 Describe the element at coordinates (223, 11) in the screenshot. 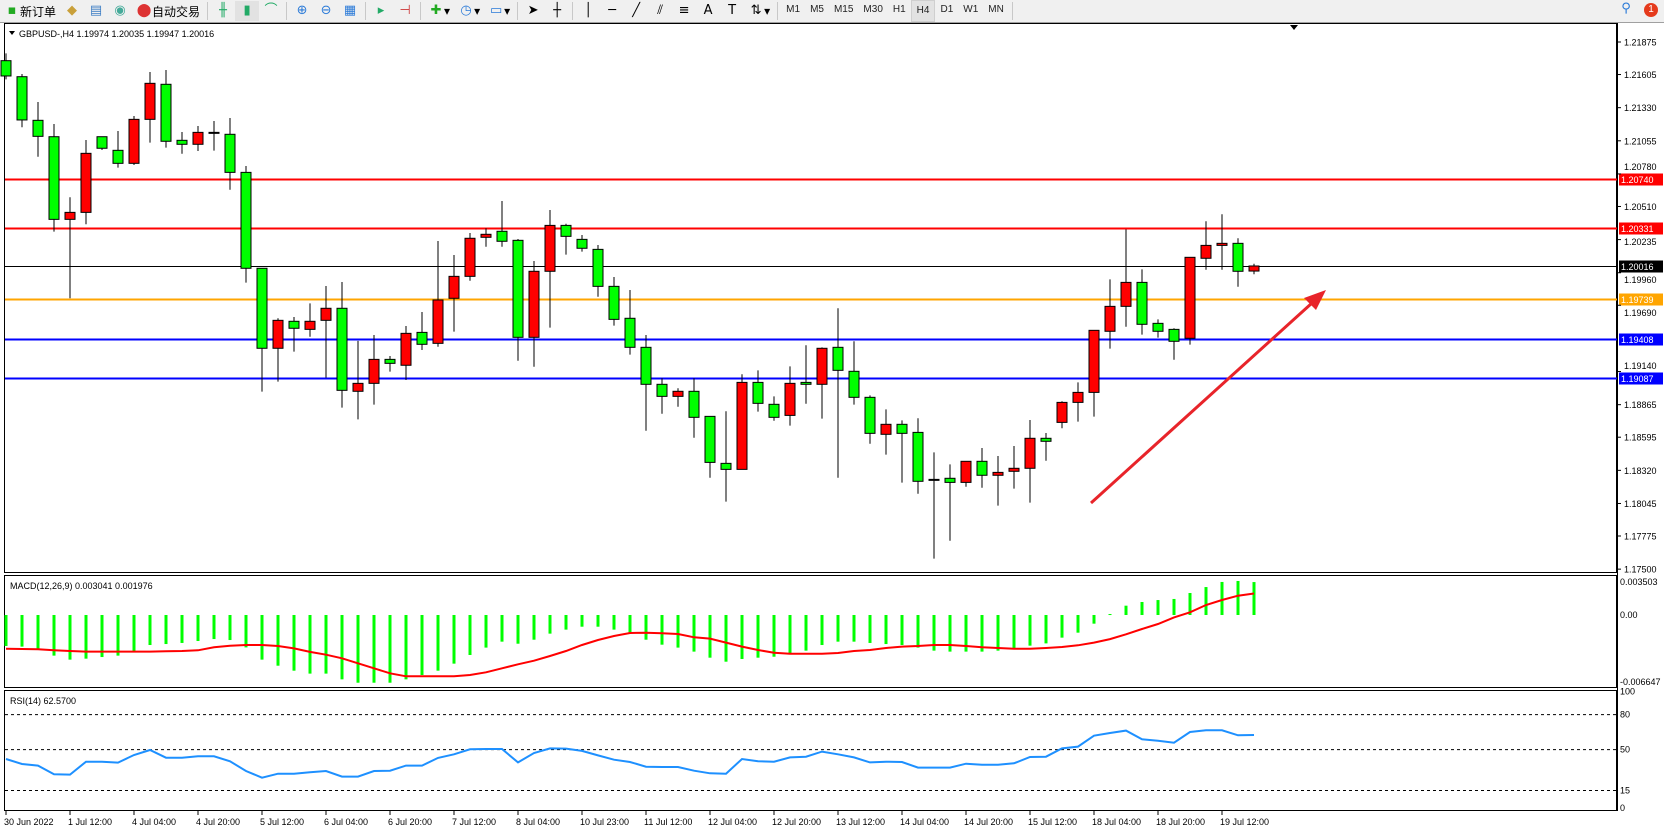

I see `bar-chart-button: ╫` at that location.